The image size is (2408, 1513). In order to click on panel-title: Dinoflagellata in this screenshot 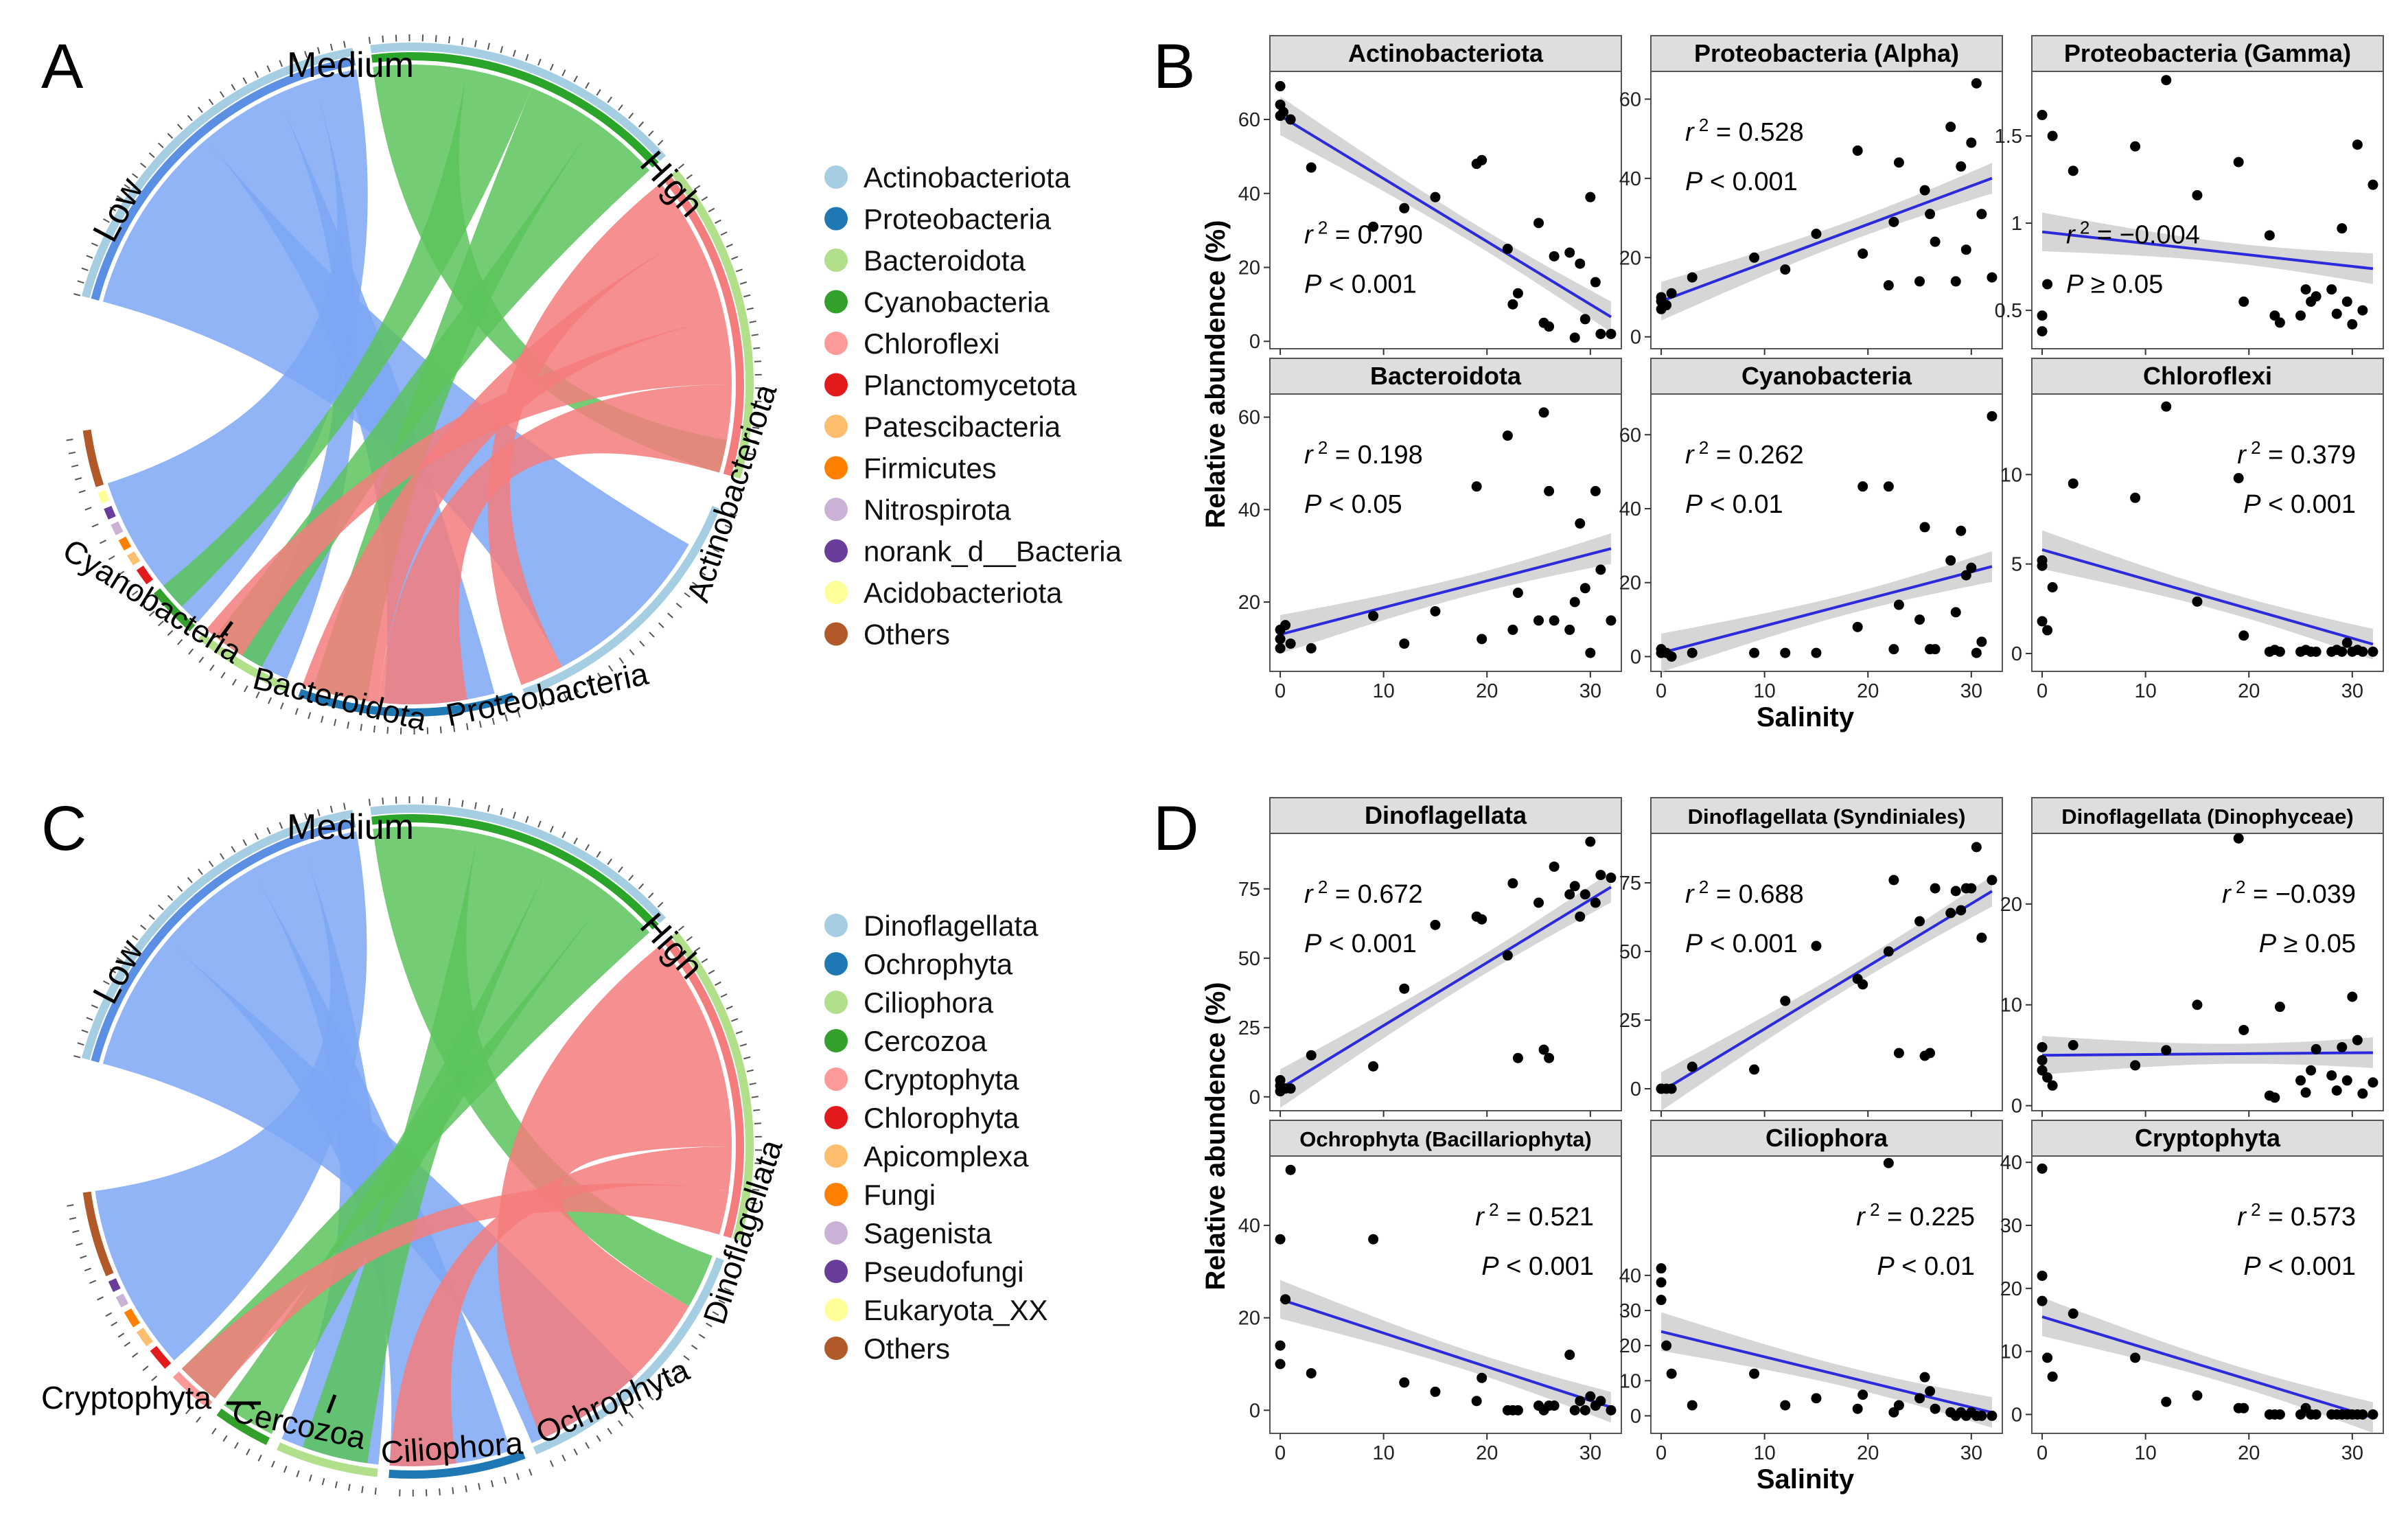, I will do `click(1446, 815)`.